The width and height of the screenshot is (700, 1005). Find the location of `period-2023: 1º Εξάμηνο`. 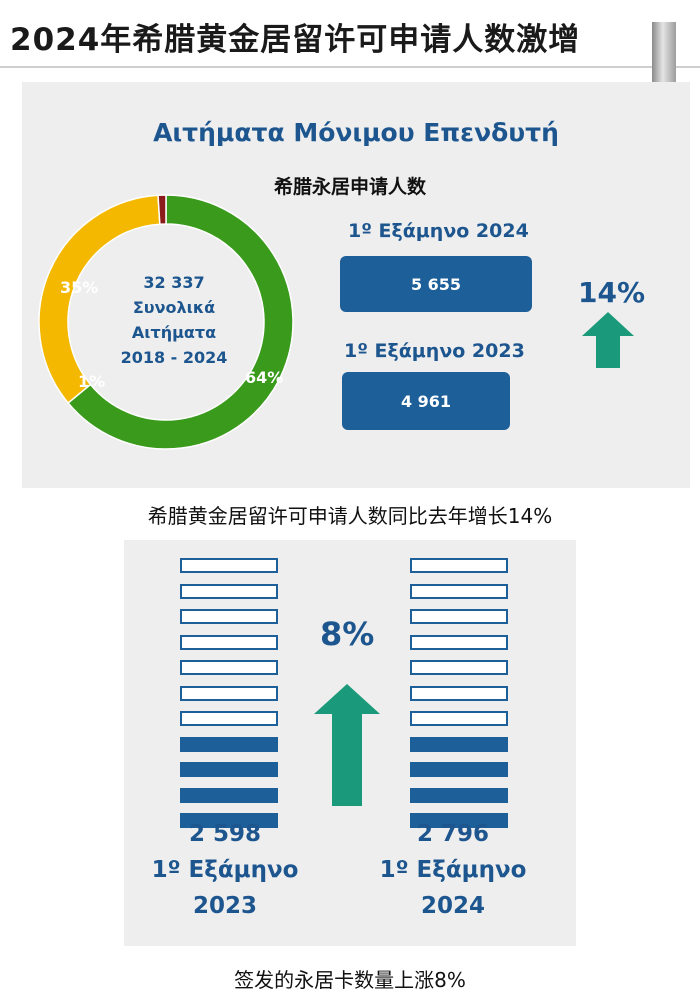

period-2023: 1º Εξάμηνο is located at coordinates (225, 870).